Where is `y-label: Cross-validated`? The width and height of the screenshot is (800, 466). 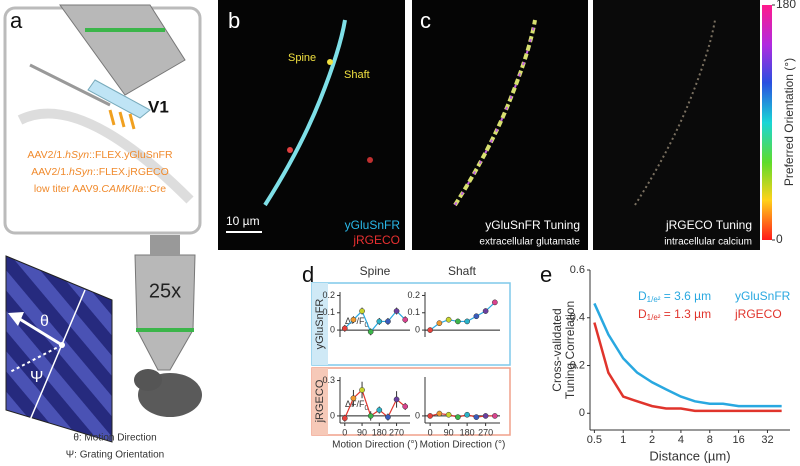
y-label: Cross-validated is located at coordinates (557, 349).